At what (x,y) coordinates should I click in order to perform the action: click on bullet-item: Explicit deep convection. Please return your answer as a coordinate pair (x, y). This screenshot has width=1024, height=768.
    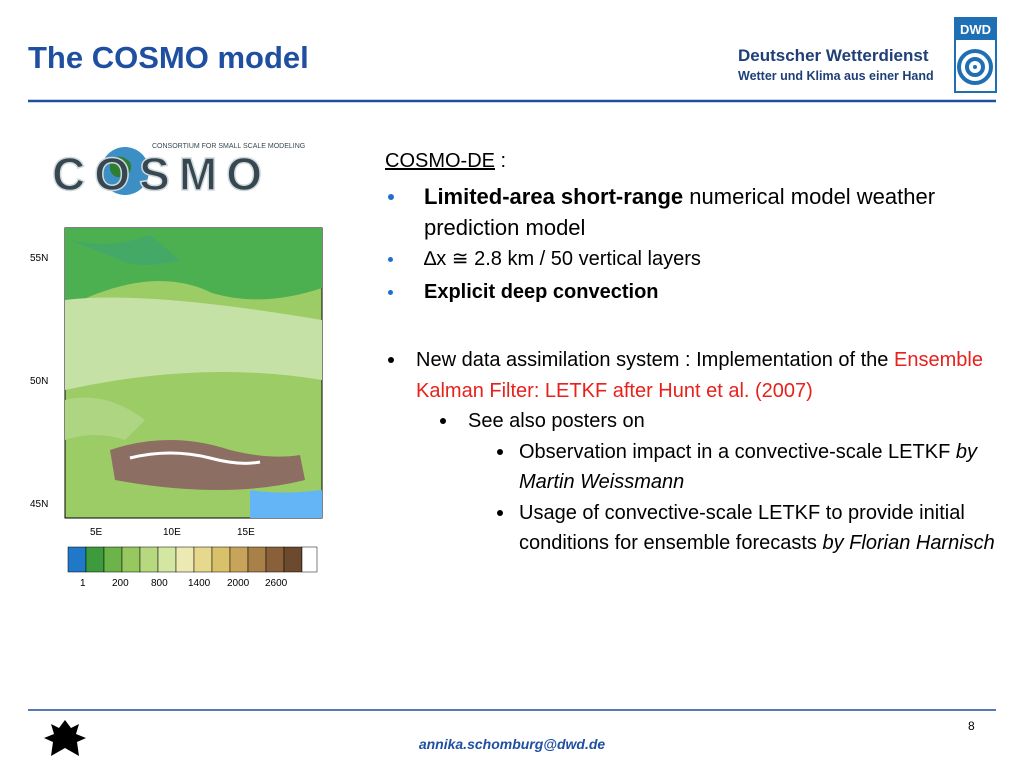
    Looking at the image, I should click on (690, 292).